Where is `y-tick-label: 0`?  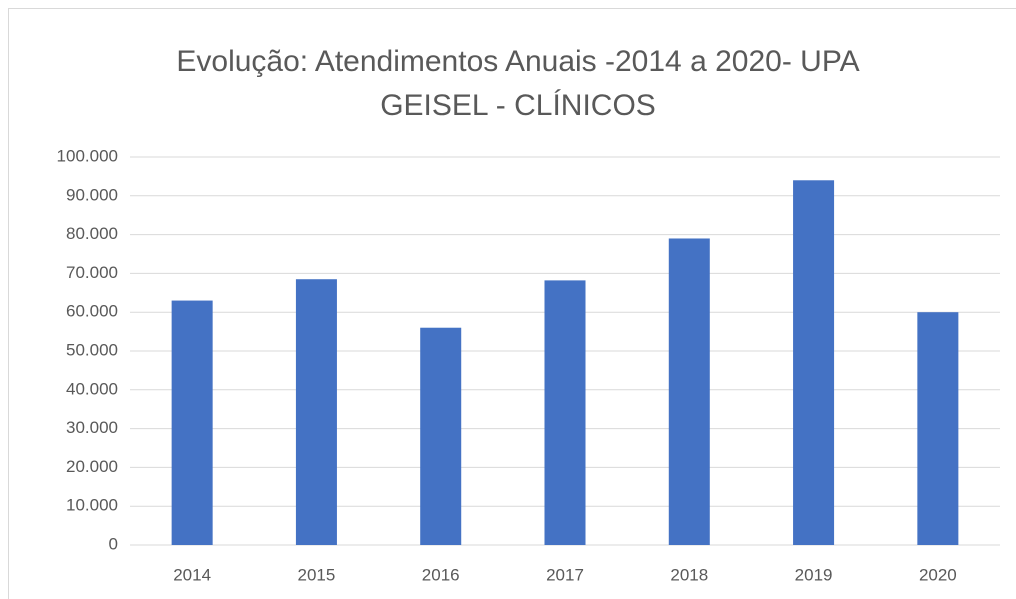 y-tick-label: 0 is located at coordinates (113, 543).